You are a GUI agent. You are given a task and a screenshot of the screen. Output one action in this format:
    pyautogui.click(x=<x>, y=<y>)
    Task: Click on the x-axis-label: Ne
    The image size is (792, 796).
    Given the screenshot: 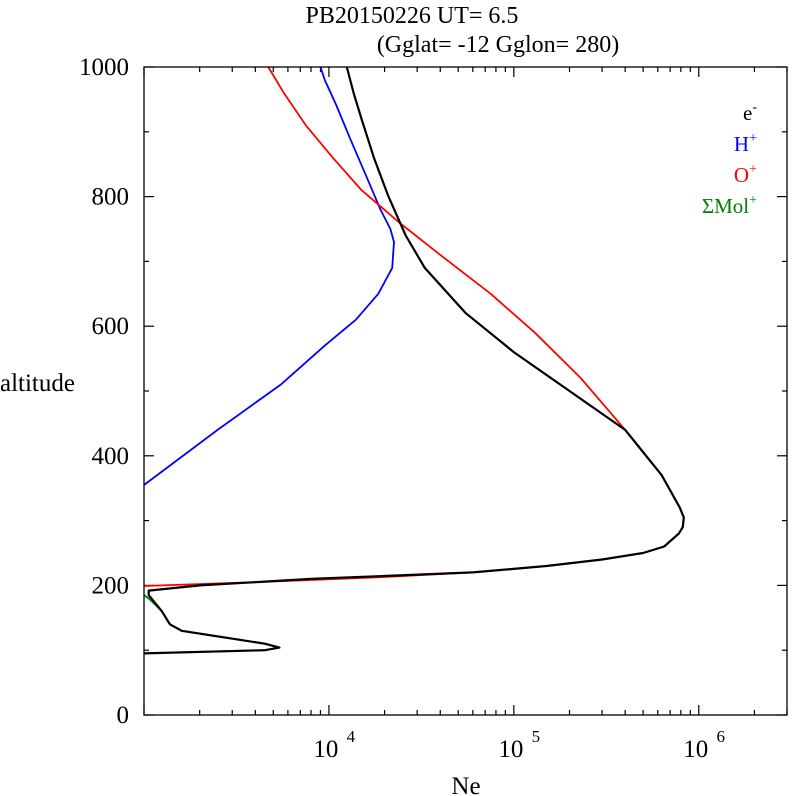 What is the action you would take?
    pyautogui.click(x=465, y=784)
    